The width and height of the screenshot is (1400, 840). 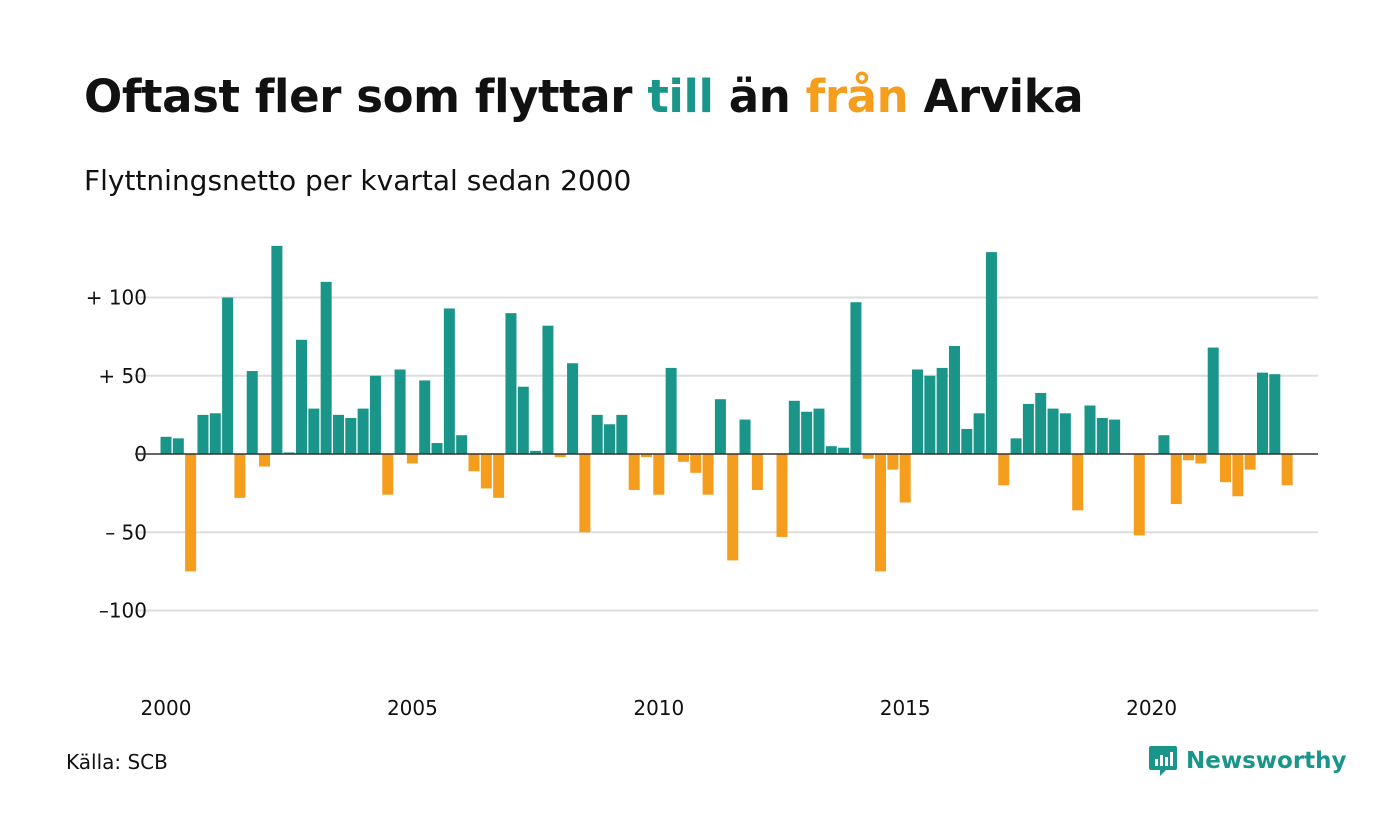 I want to click on title-part-2: än, so click(x=759, y=96).